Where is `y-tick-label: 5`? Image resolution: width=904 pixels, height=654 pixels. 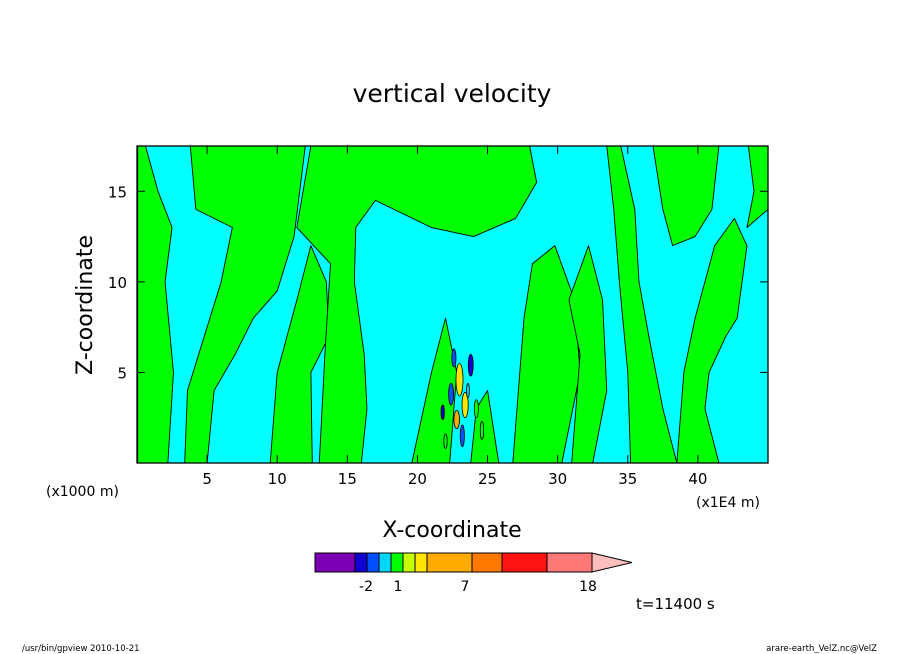
y-tick-label: 5 is located at coordinates (122, 373).